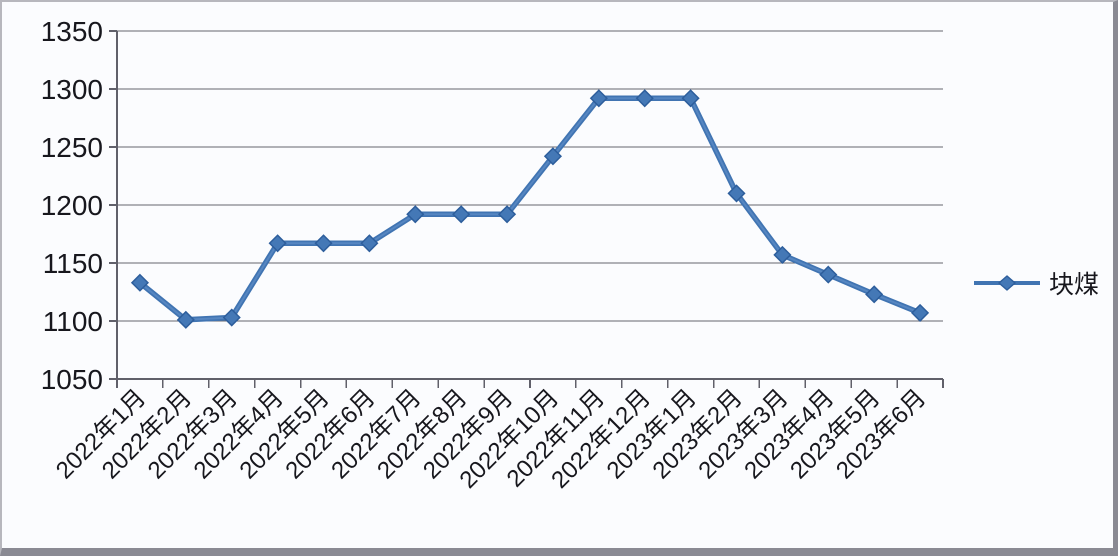 The width and height of the screenshot is (1118, 556). Describe the element at coordinates (1007, 283) in the screenshot. I see `legend-line-diamond-icon` at that location.